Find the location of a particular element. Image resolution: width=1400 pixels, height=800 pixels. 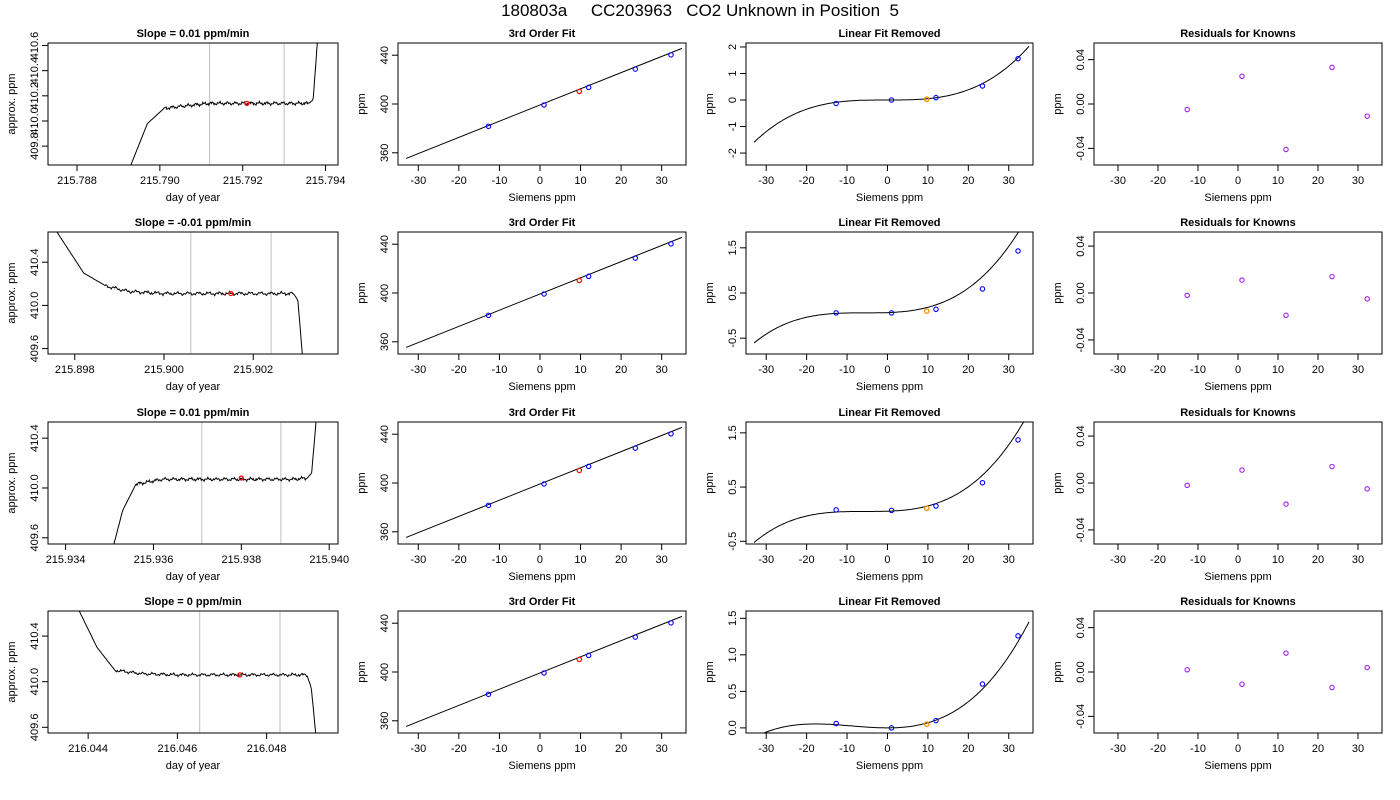

x-tick-label: 0 is located at coordinates (540, 749).